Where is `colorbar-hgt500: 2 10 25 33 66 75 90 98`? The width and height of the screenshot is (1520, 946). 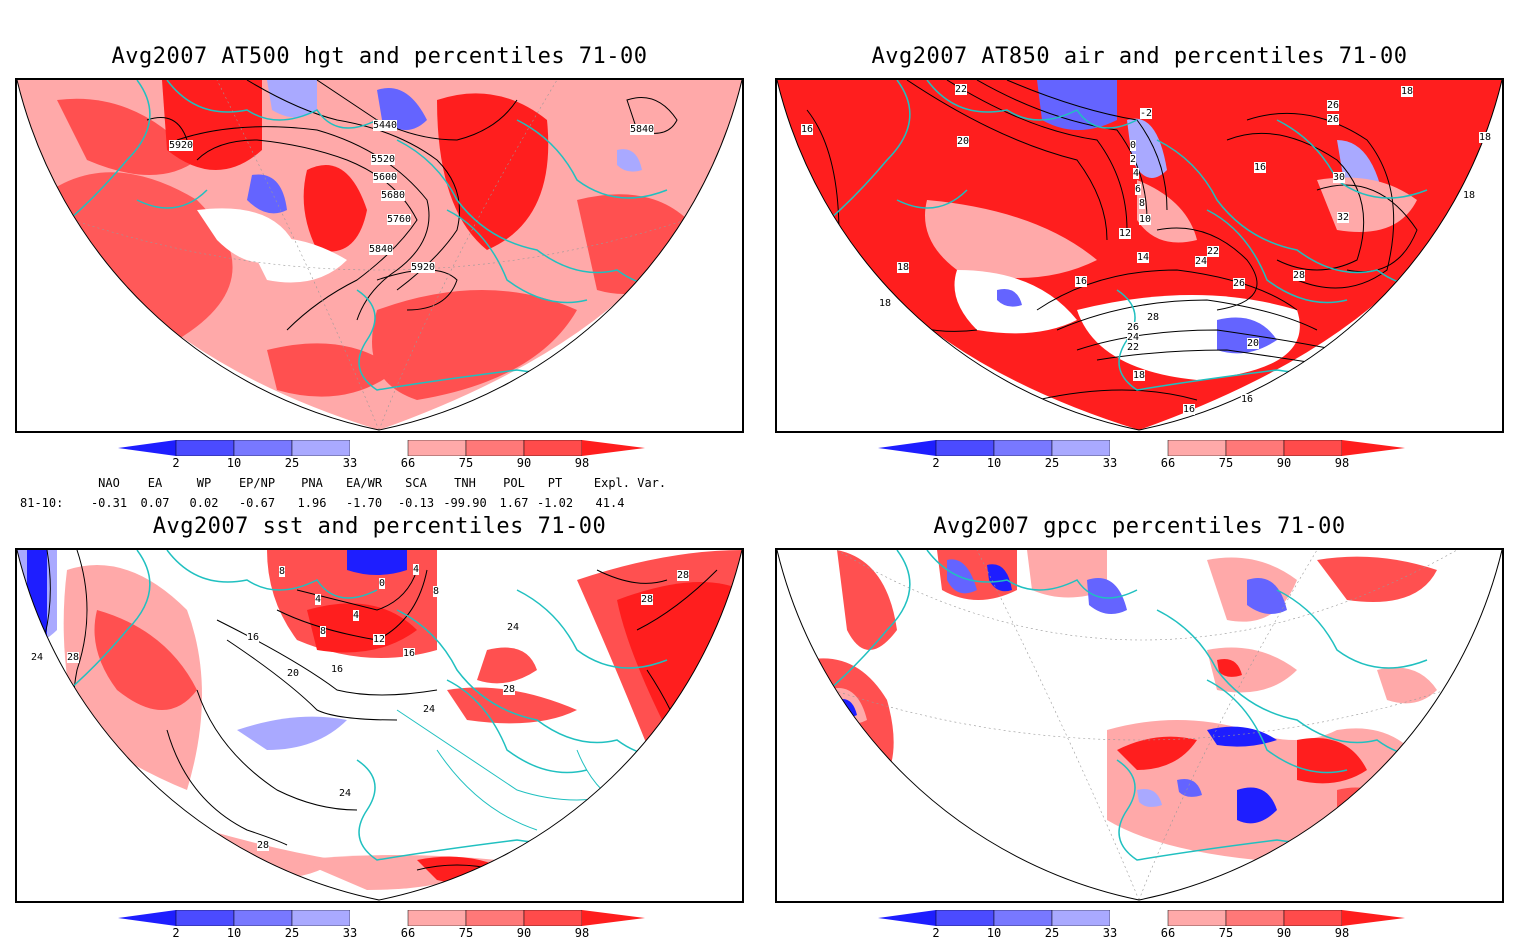
colorbar-hgt500: 2 10 25 33 66 75 90 98 is located at coordinates (381, 458).